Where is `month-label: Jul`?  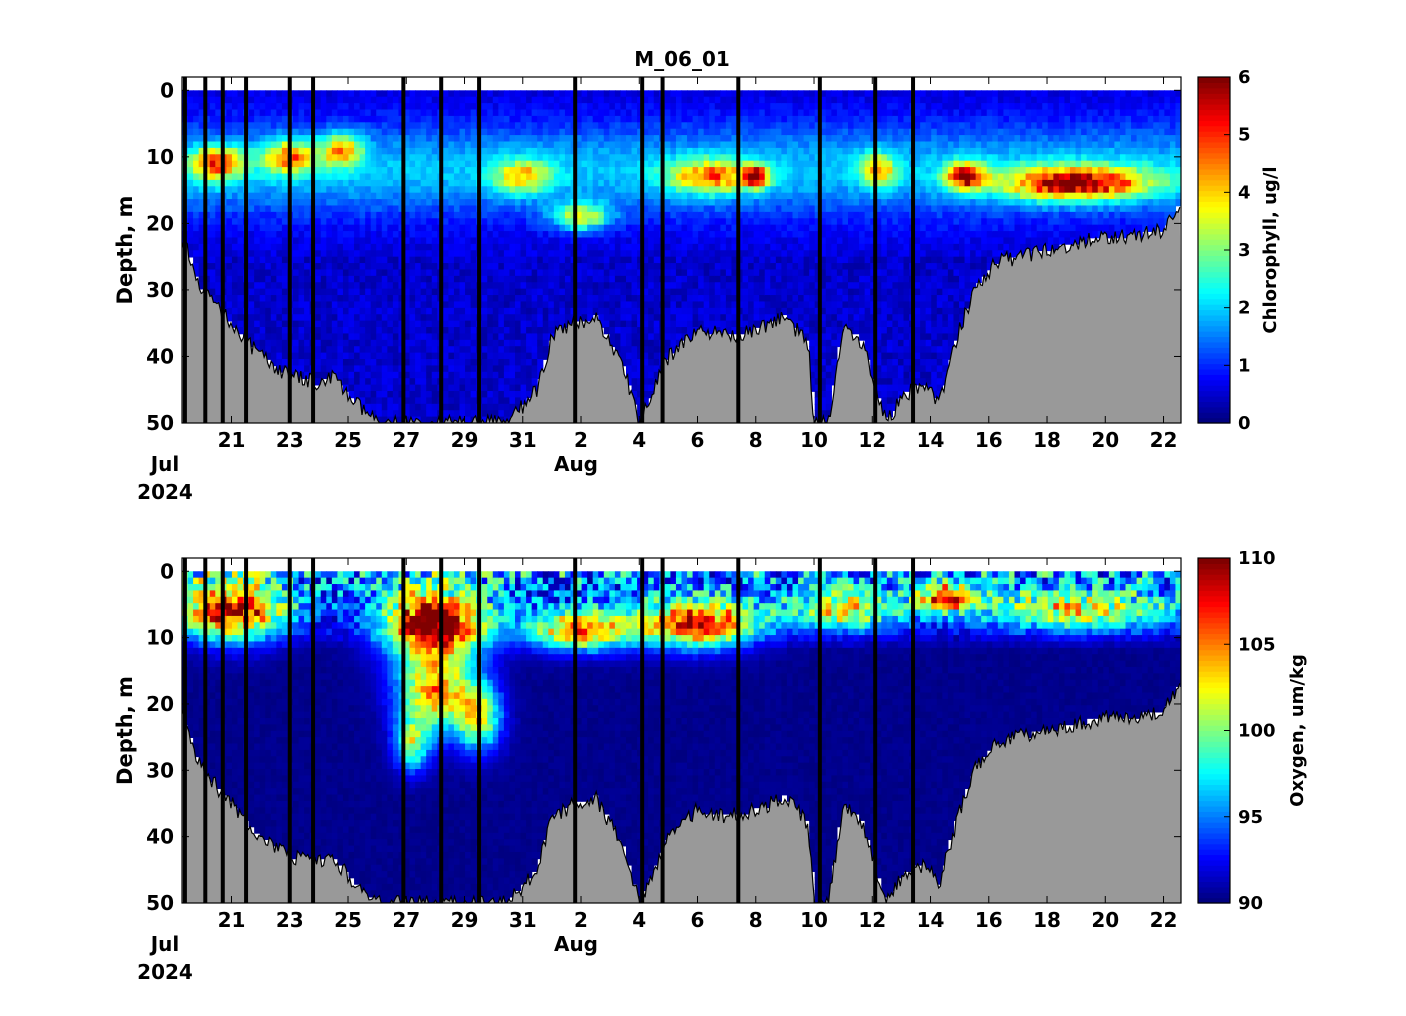 month-label: Jul is located at coordinates (164, 464).